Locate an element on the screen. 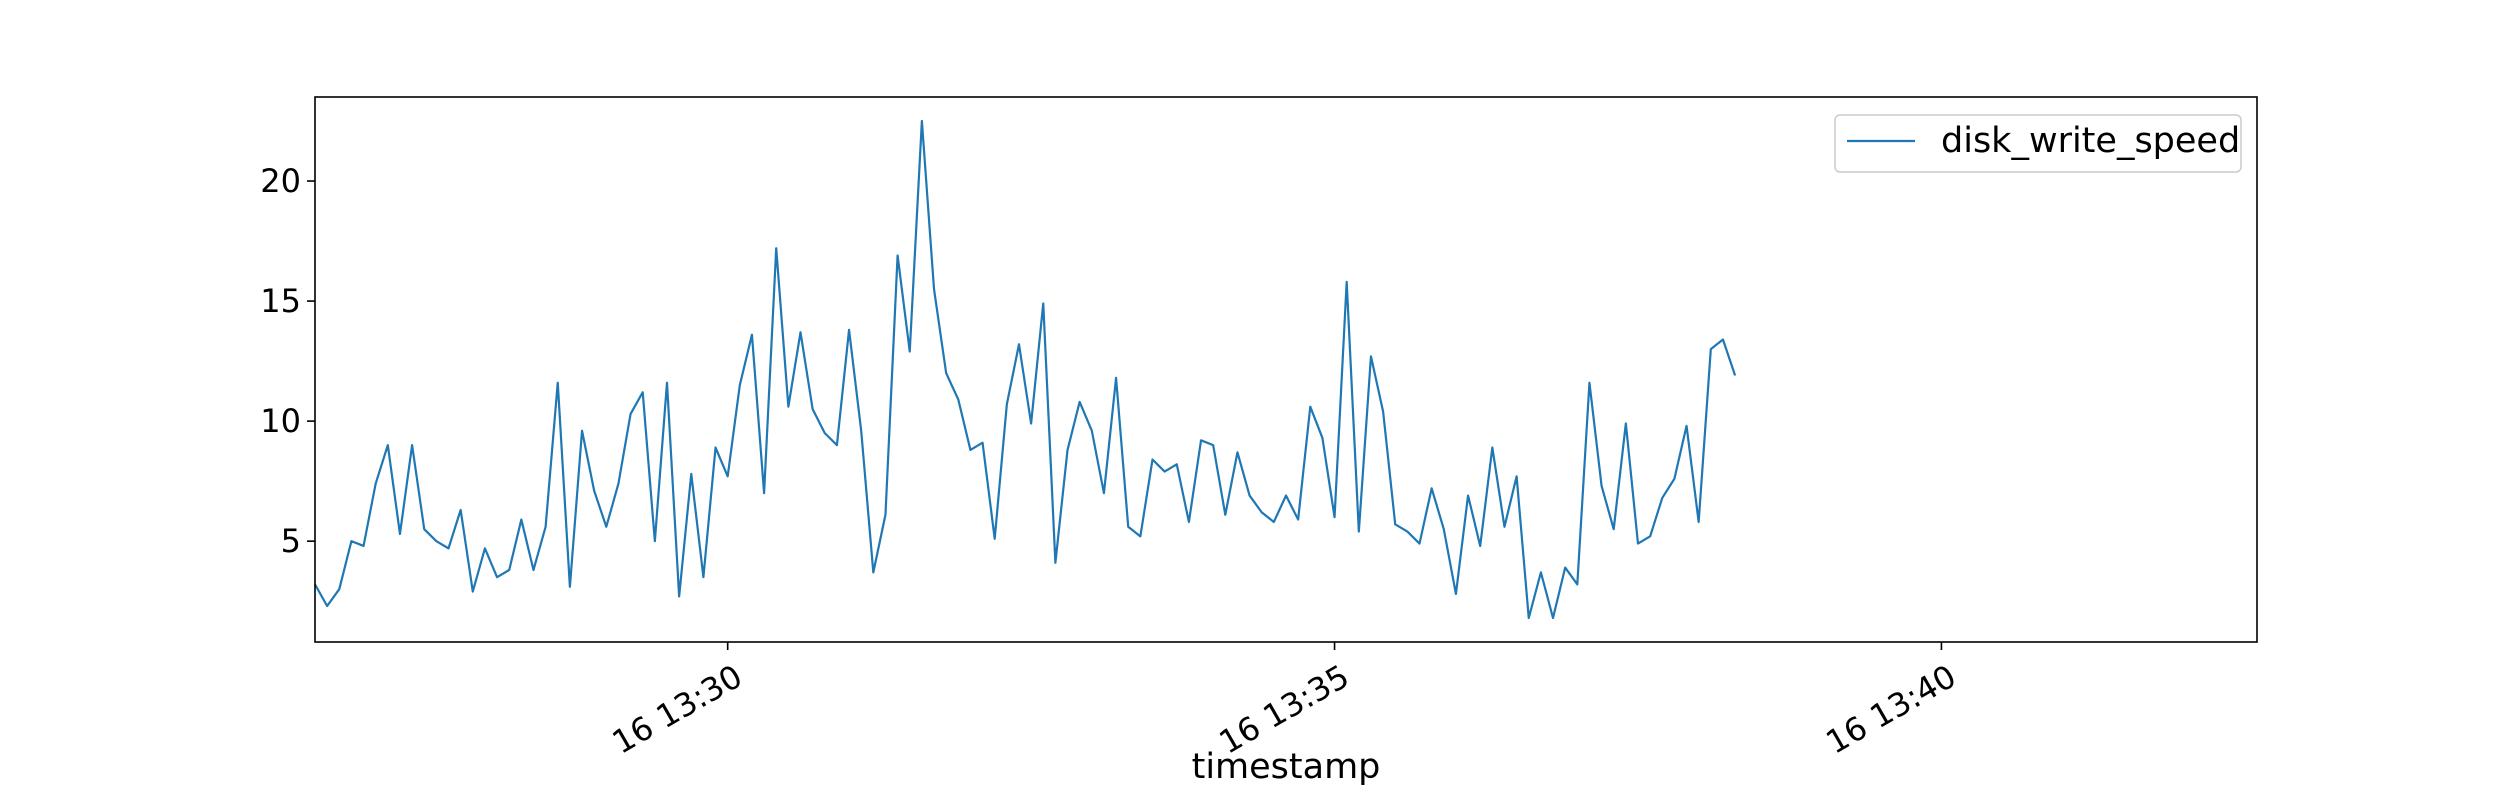  y-tick-label-20: 20 is located at coordinates (280, 181).